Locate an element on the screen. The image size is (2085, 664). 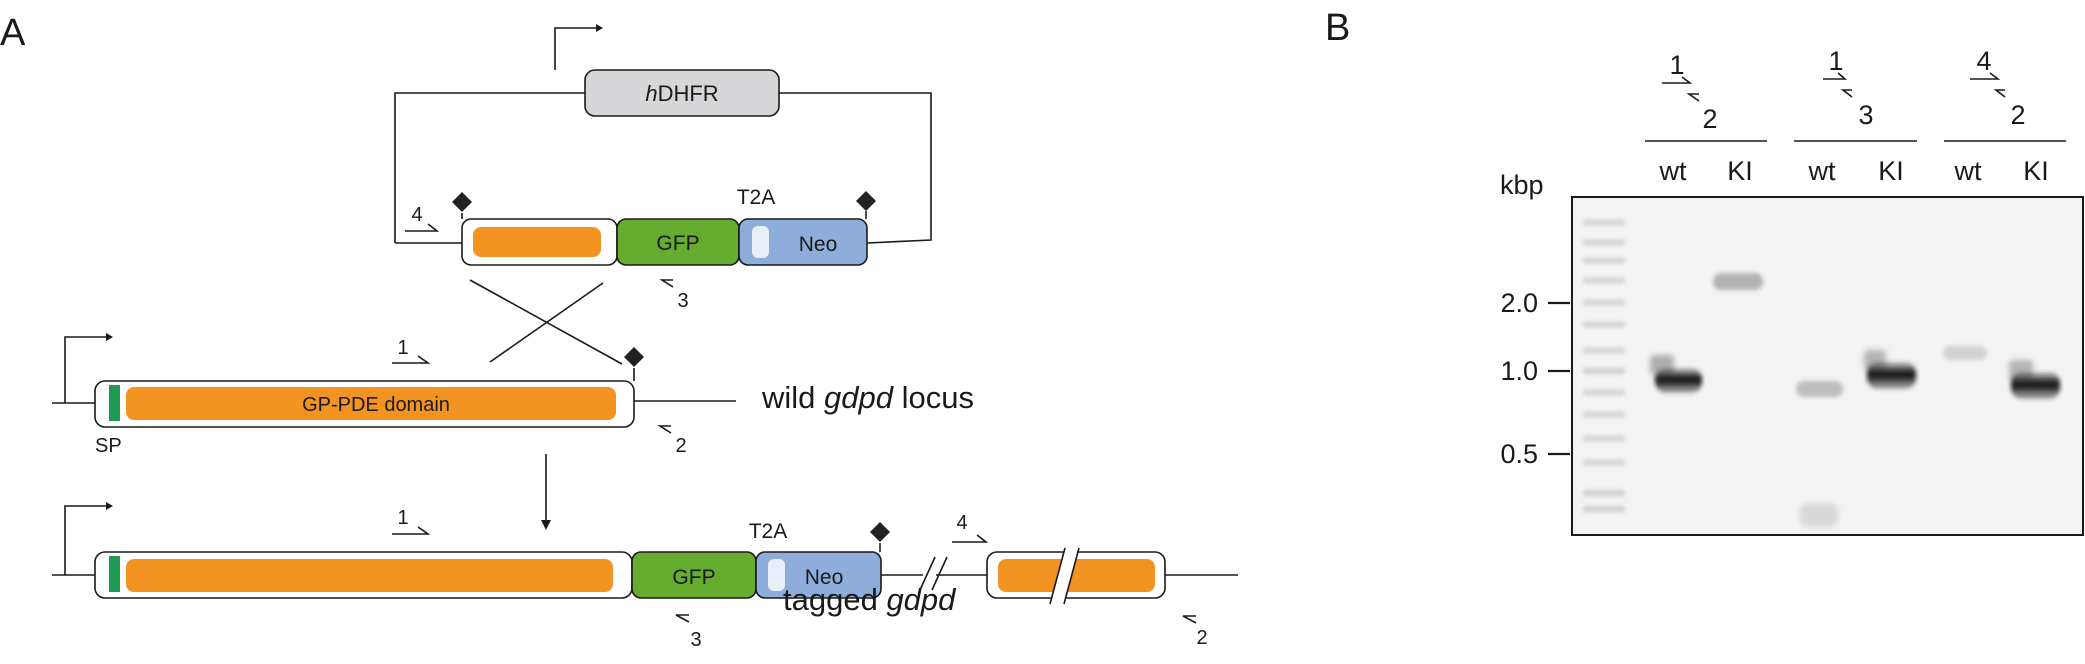
primer-2-tagged-arrow is located at coordinates (1189, 619).